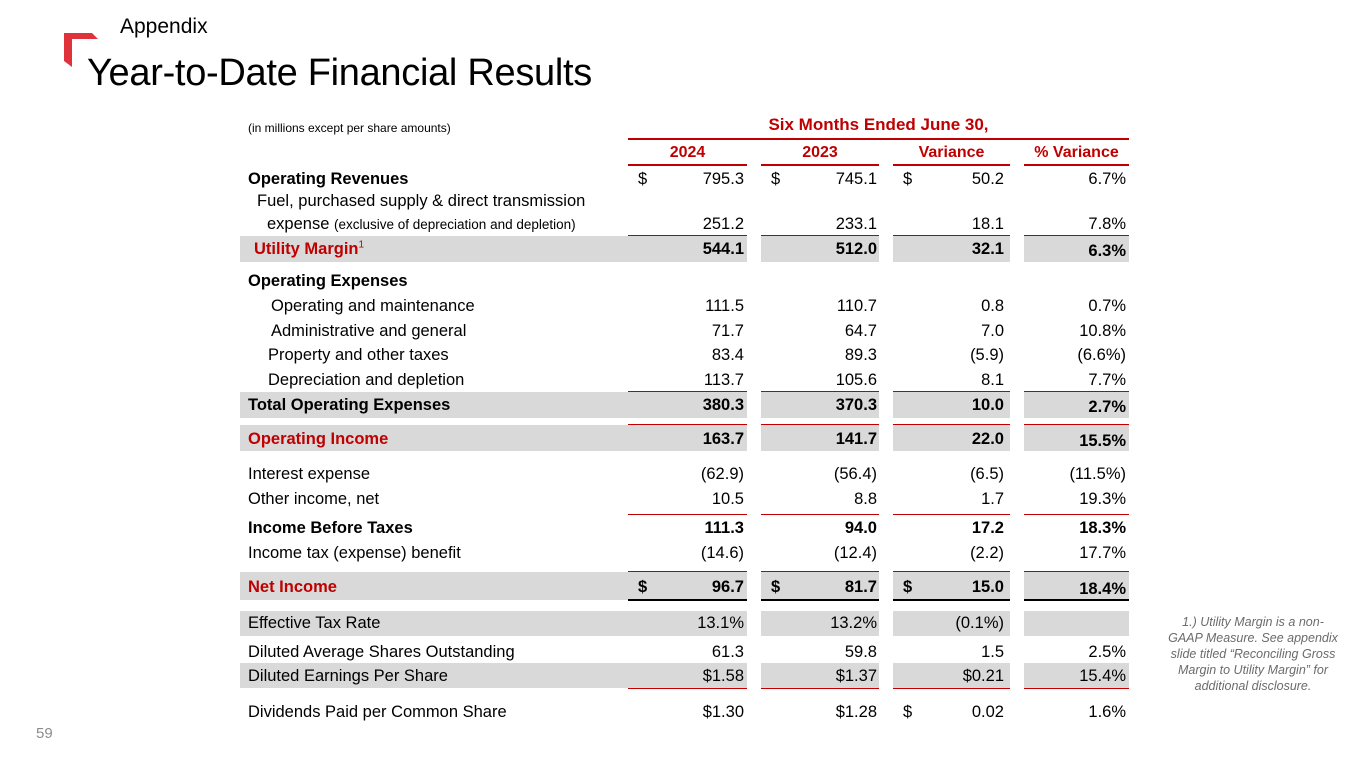 The image size is (1365, 768). I want to click on cell-2024: 544.1, so click(723, 249).